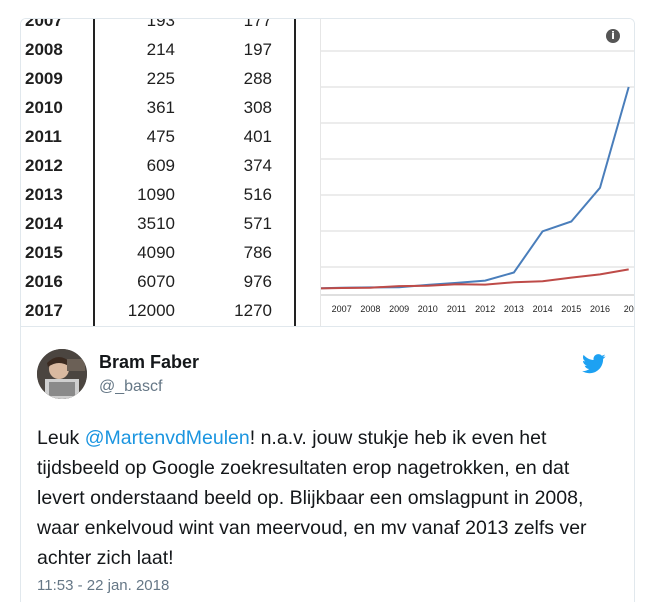 This screenshot has width=656, height=602. What do you see at coordinates (61, 438) in the screenshot?
I see `tweet-text-start: Leuk` at bounding box center [61, 438].